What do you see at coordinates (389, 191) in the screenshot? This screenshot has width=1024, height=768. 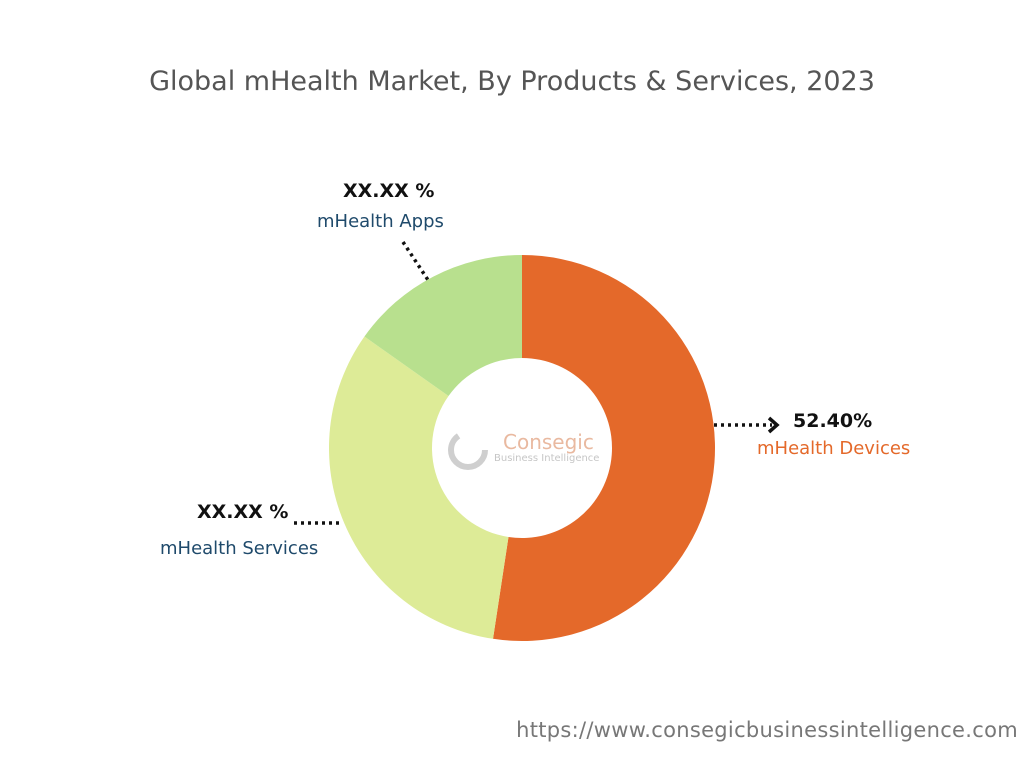 I see `data-label-apps: XX.XX %` at bounding box center [389, 191].